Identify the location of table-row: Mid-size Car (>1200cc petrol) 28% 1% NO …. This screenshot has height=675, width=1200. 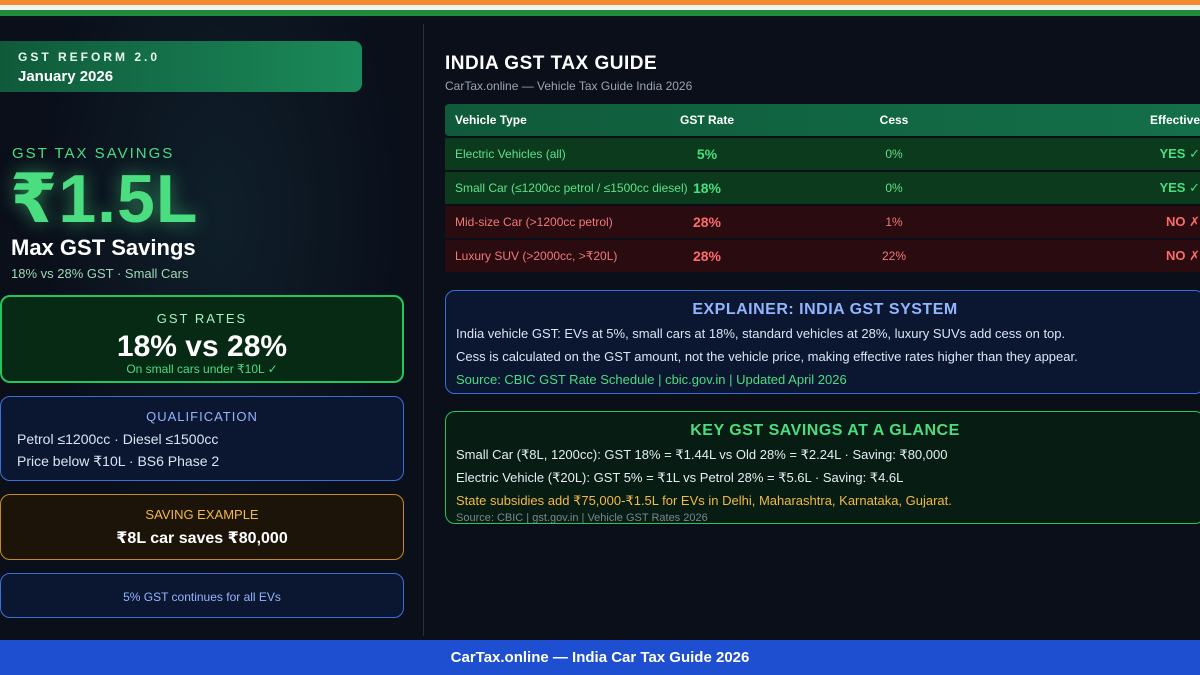
(822, 222).